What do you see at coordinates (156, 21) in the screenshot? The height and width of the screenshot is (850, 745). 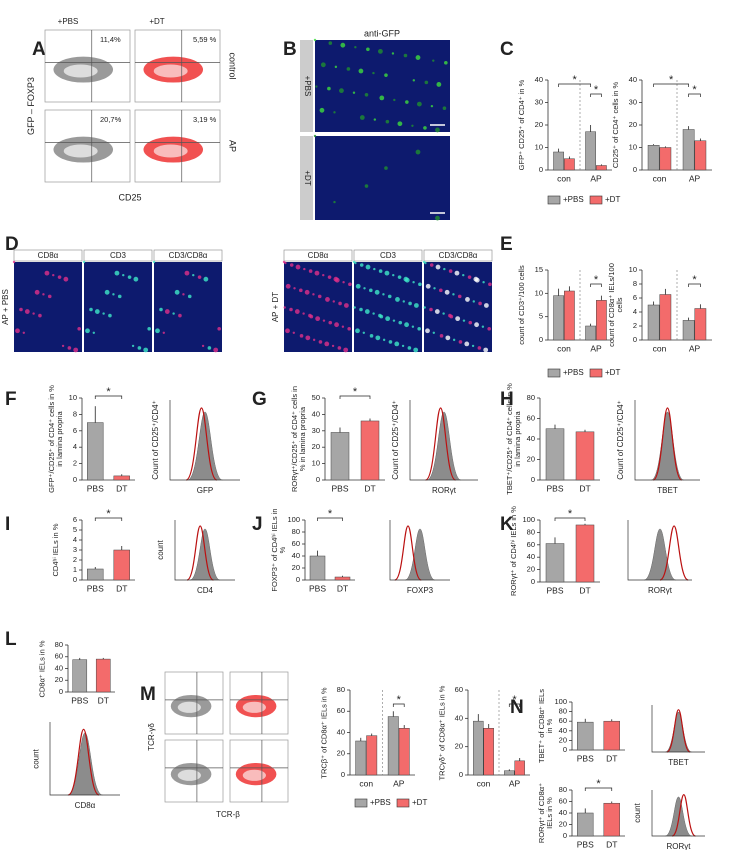 I see `column-label: +DT` at bounding box center [156, 21].